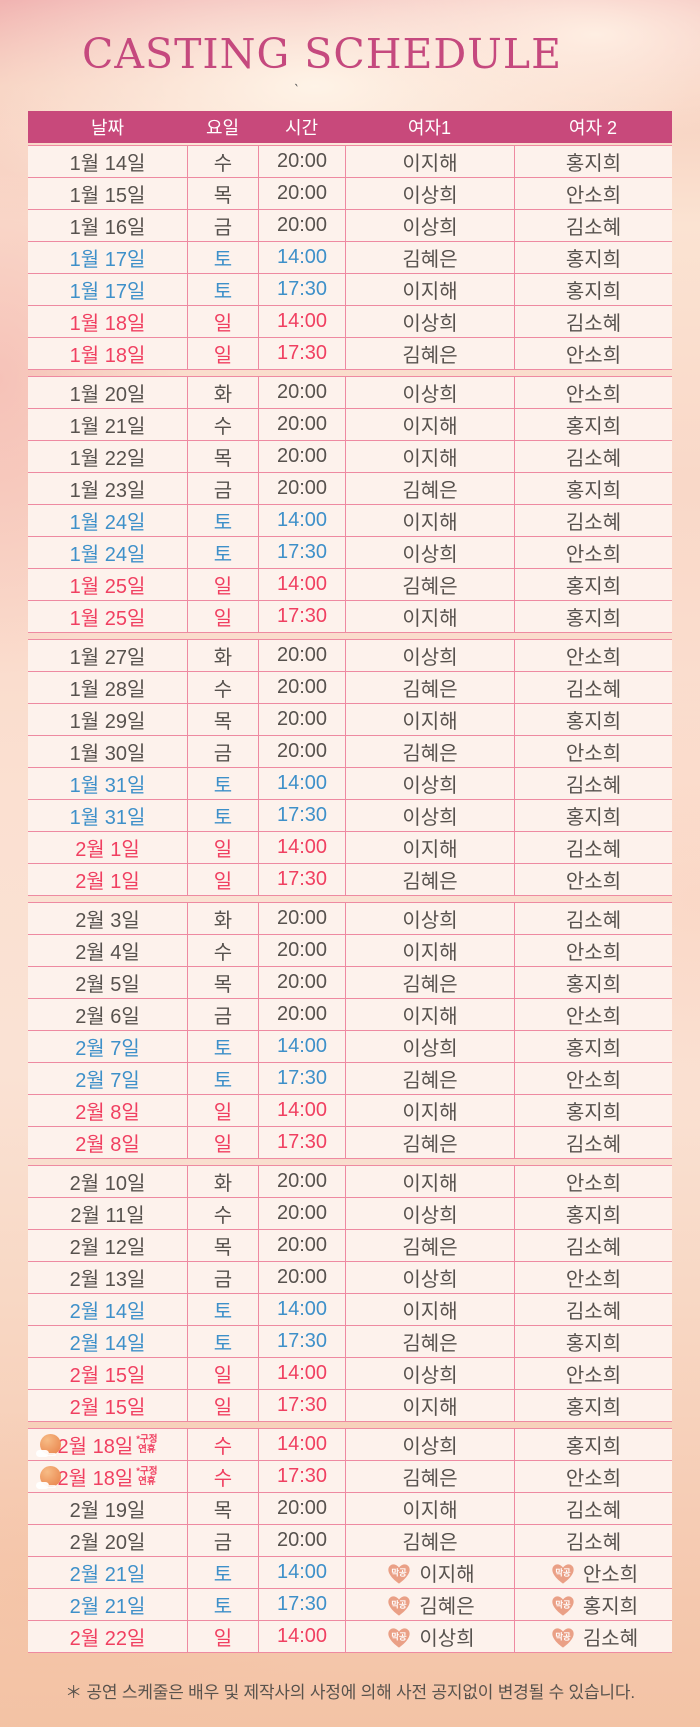 Image resolution: width=700 pixels, height=1727 pixels. What do you see at coordinates (107, 1184) in the screenshot?
I see `date-label: 2월 10일` at bounding box center [107, 1184].